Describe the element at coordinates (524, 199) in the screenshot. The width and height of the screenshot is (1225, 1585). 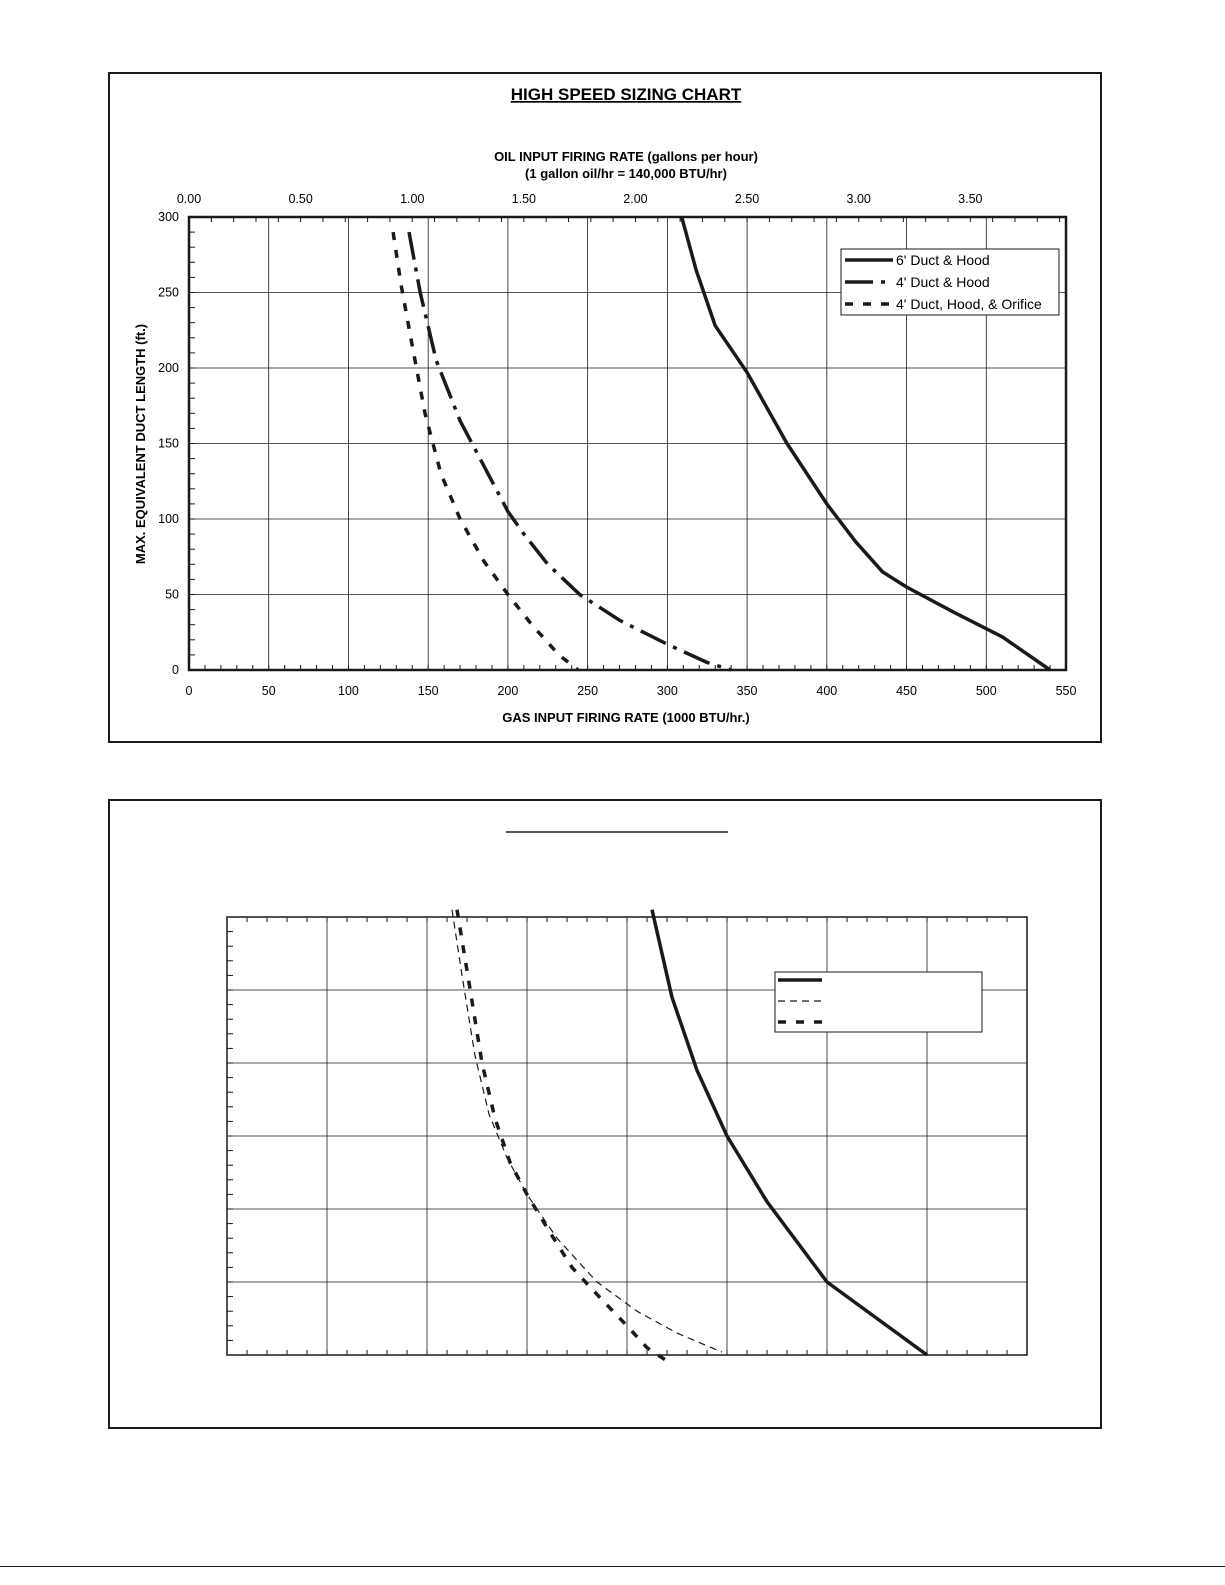
I see `x2-tick-label: 1.50` at that location.